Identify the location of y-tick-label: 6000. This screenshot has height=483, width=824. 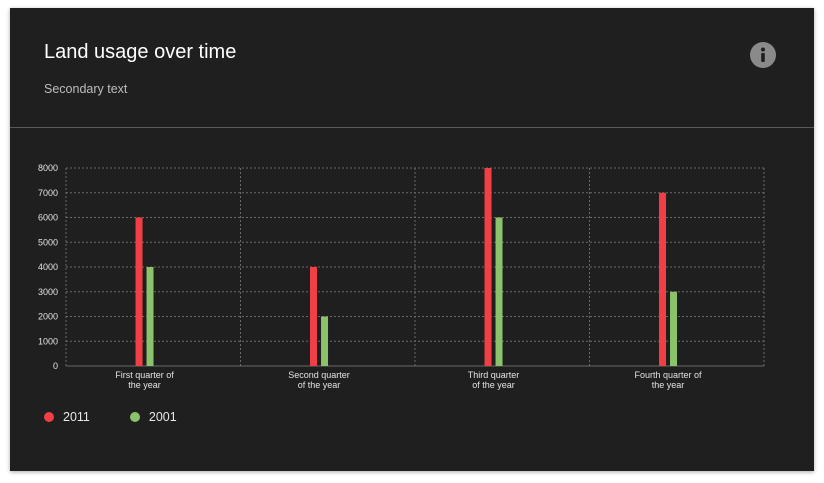
(48, 218).